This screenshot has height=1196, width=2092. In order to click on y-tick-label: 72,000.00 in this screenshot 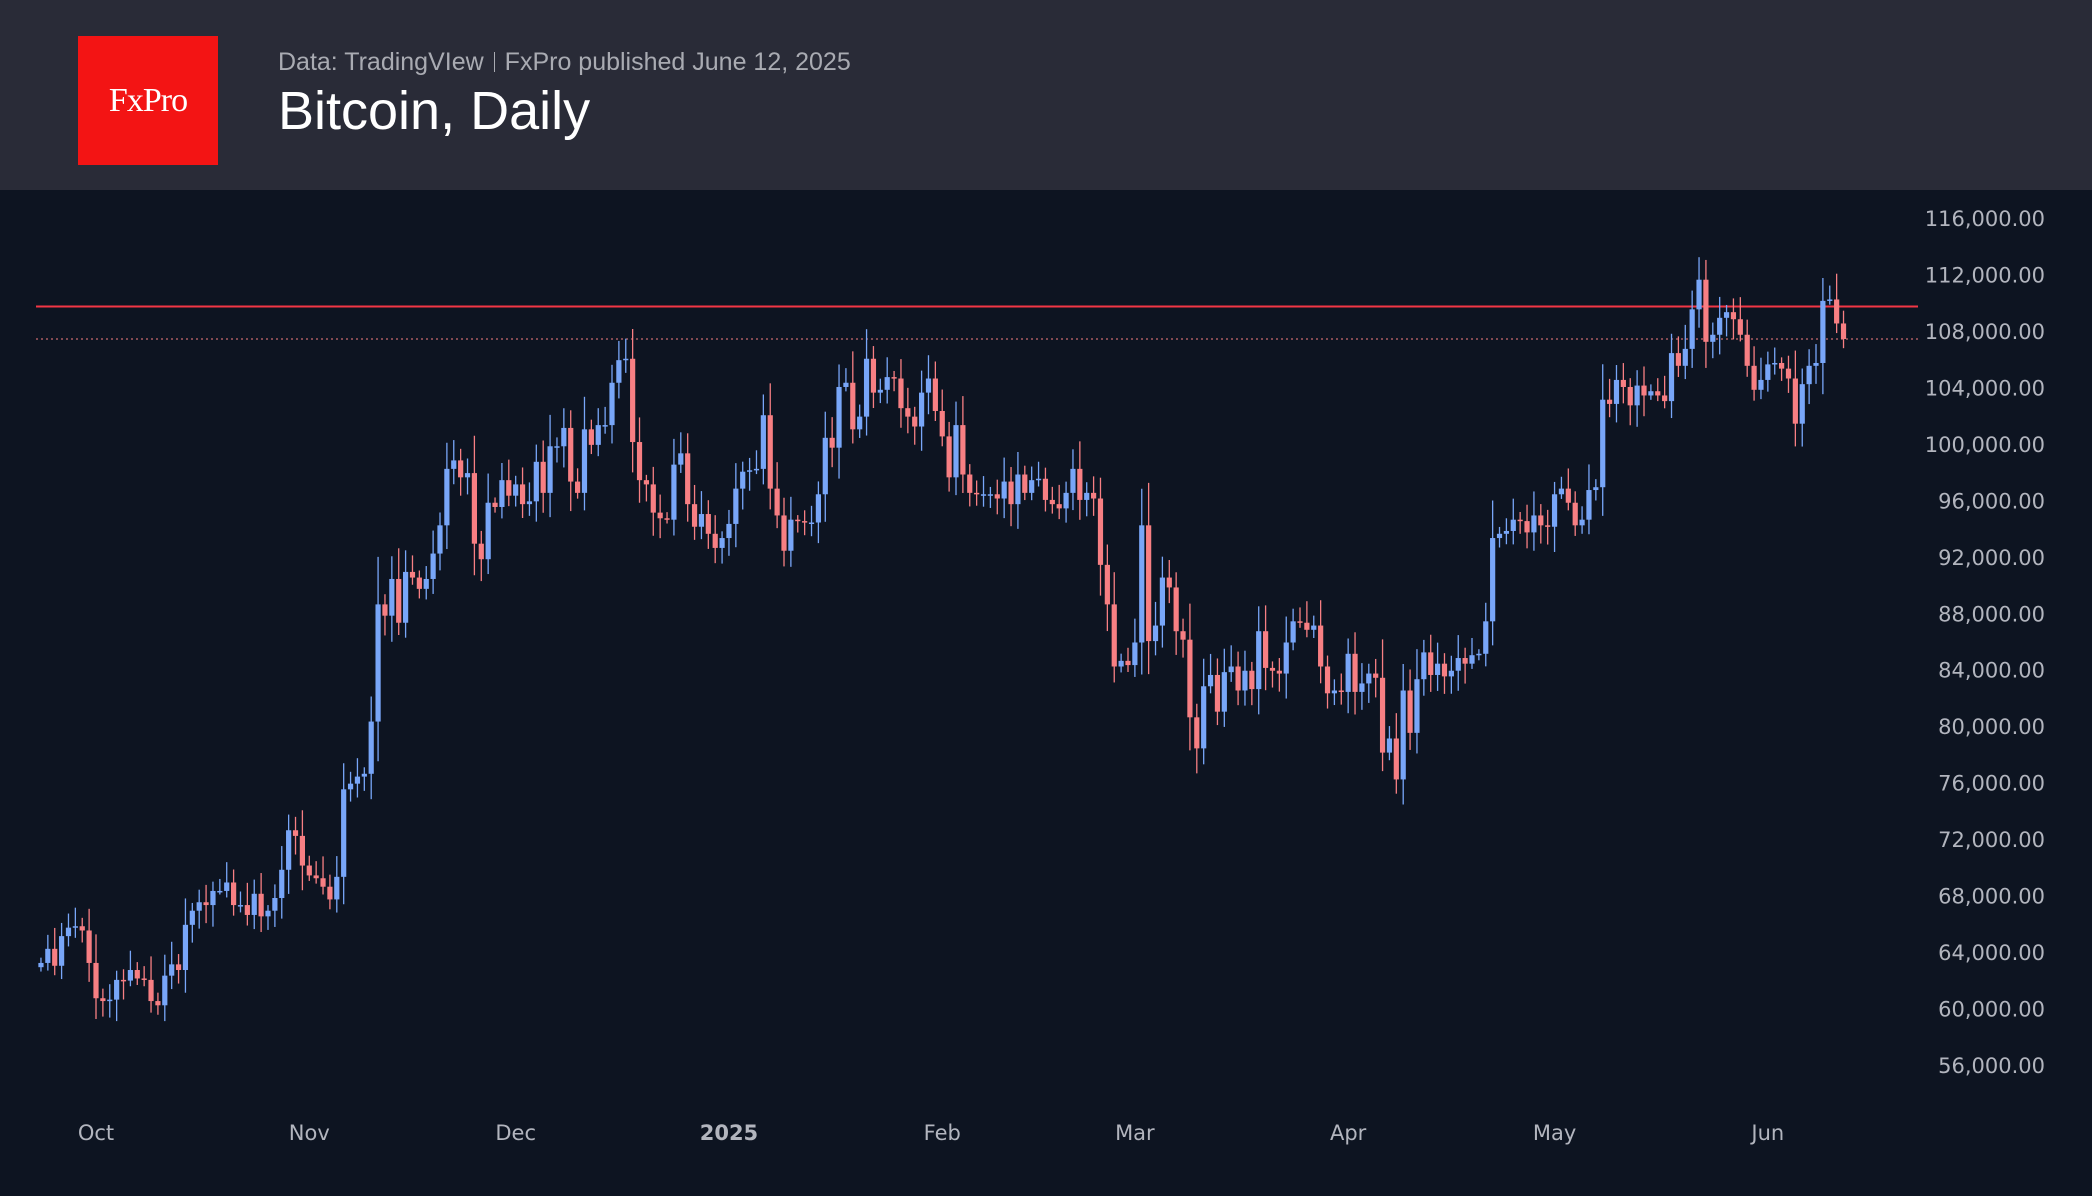, I will do `click(1991, 840)`.